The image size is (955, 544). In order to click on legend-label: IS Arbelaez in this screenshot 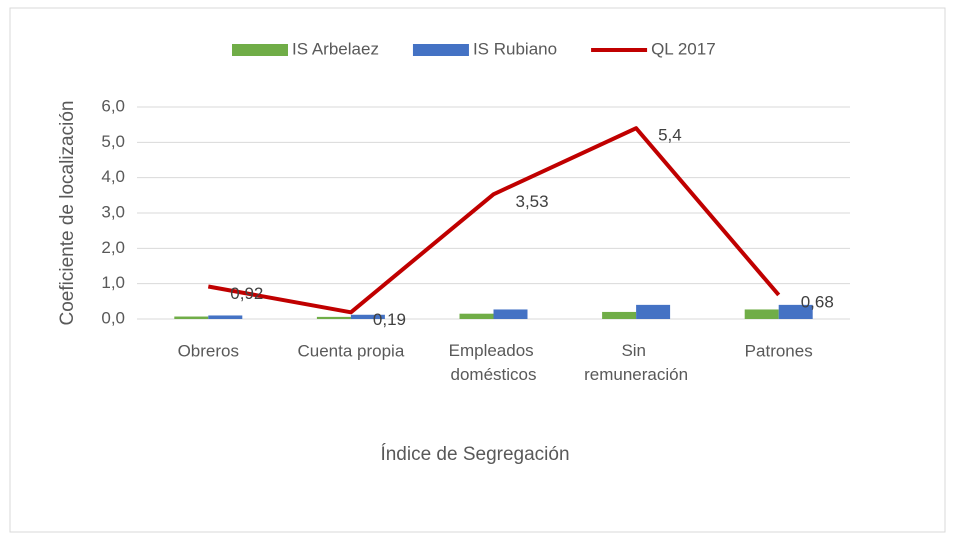, I will do `click(335, 48)`.